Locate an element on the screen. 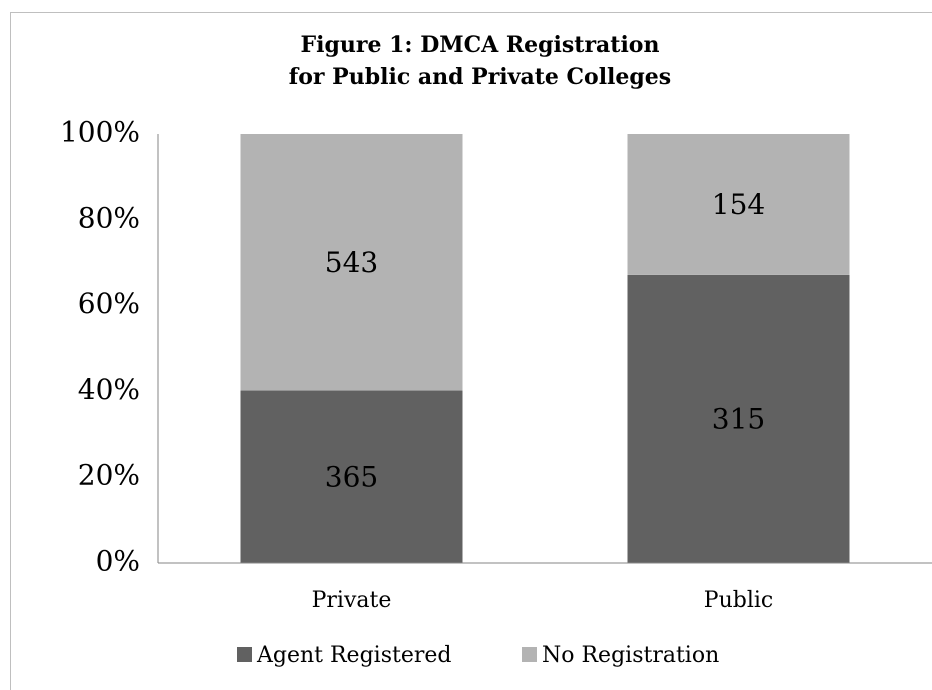  x-tick-label: Private is located at coordinates (352, 600).